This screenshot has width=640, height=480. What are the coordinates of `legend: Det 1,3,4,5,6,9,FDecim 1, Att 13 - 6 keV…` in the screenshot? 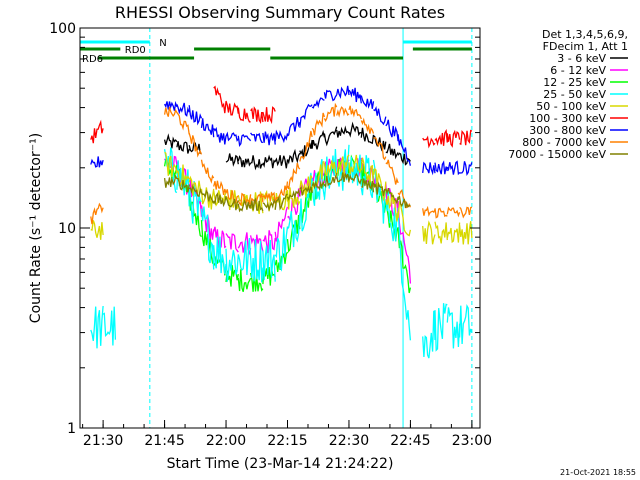 It's located at (568, 94).